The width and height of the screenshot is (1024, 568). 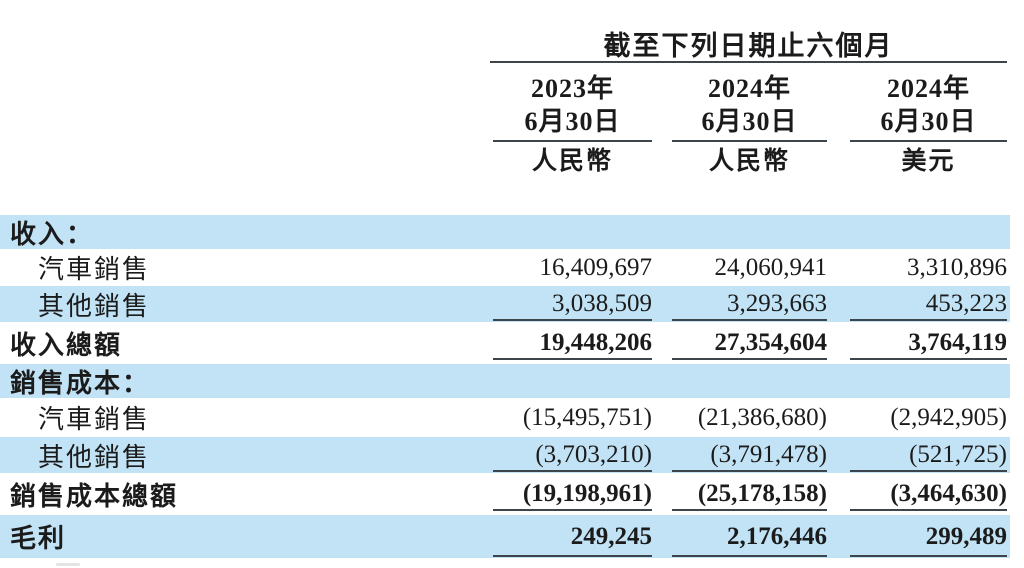 What do you see at coordinates (771, 267) in the screenshot?
I see `cell-value: 24,060,941` at bounding box center [771, 267].